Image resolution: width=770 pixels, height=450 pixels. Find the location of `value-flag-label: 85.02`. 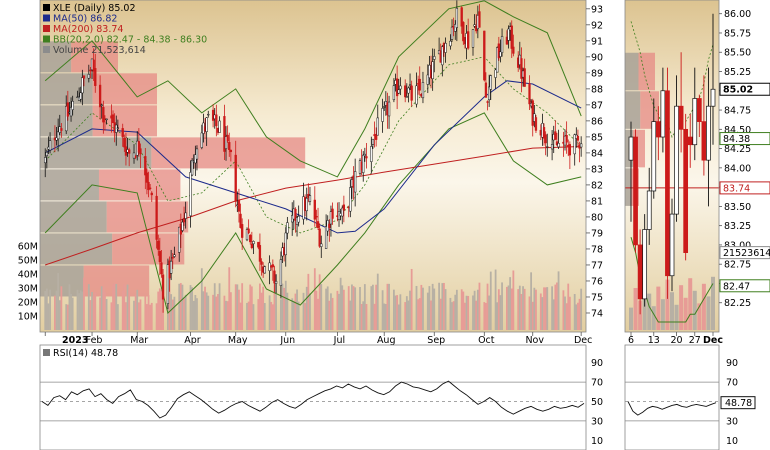

value-flag-label: 85.02 is located at coordinates (738, 90).